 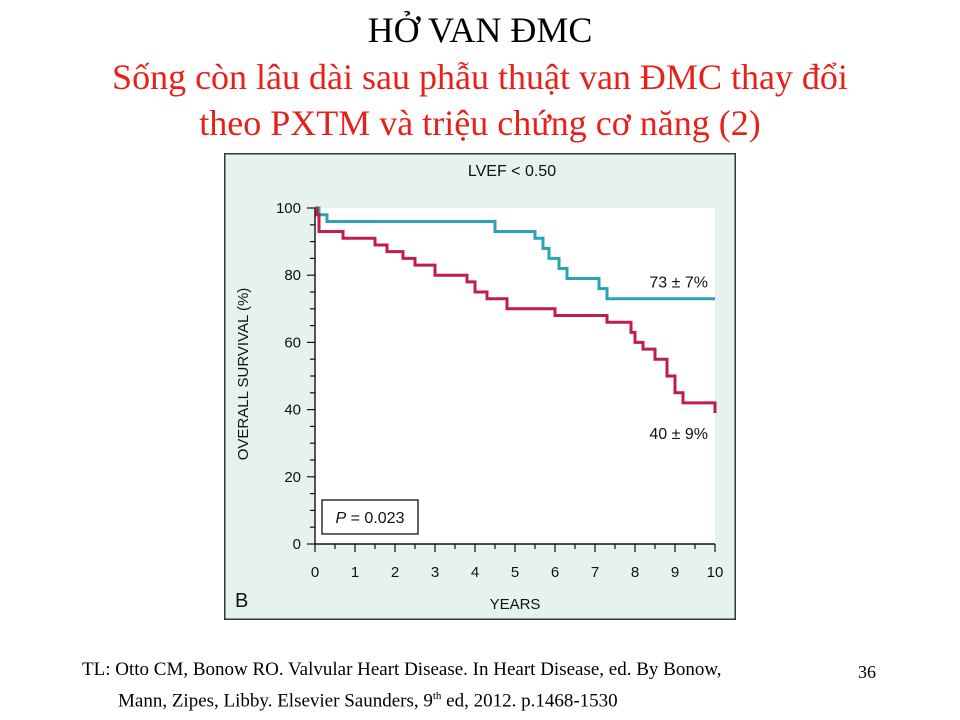 What do you see at coordinates (395, 572) in the screenshot?
I see `x-tick-label: 2` at bounding box center [395, 572].